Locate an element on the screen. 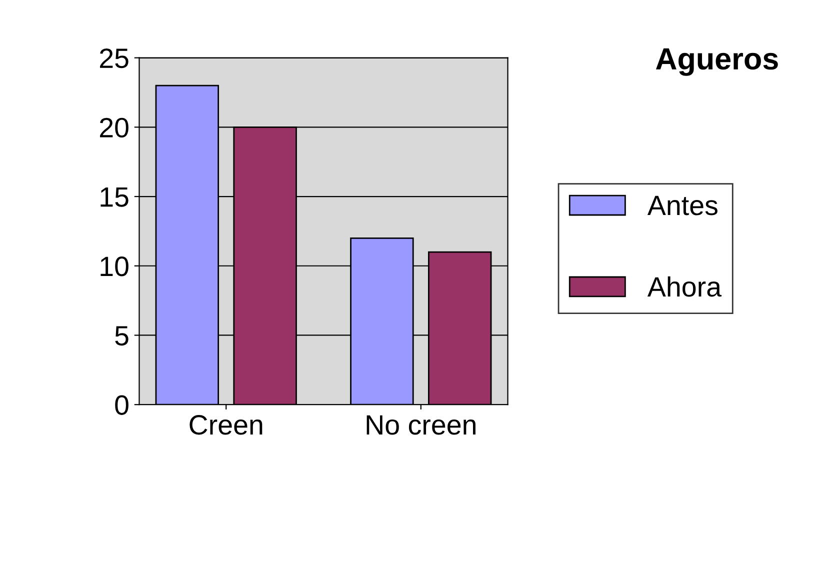 Image resolution: width=819 pixels, height=578 pixels. y-tick-label: 5 is located at coordinates (121, 336).